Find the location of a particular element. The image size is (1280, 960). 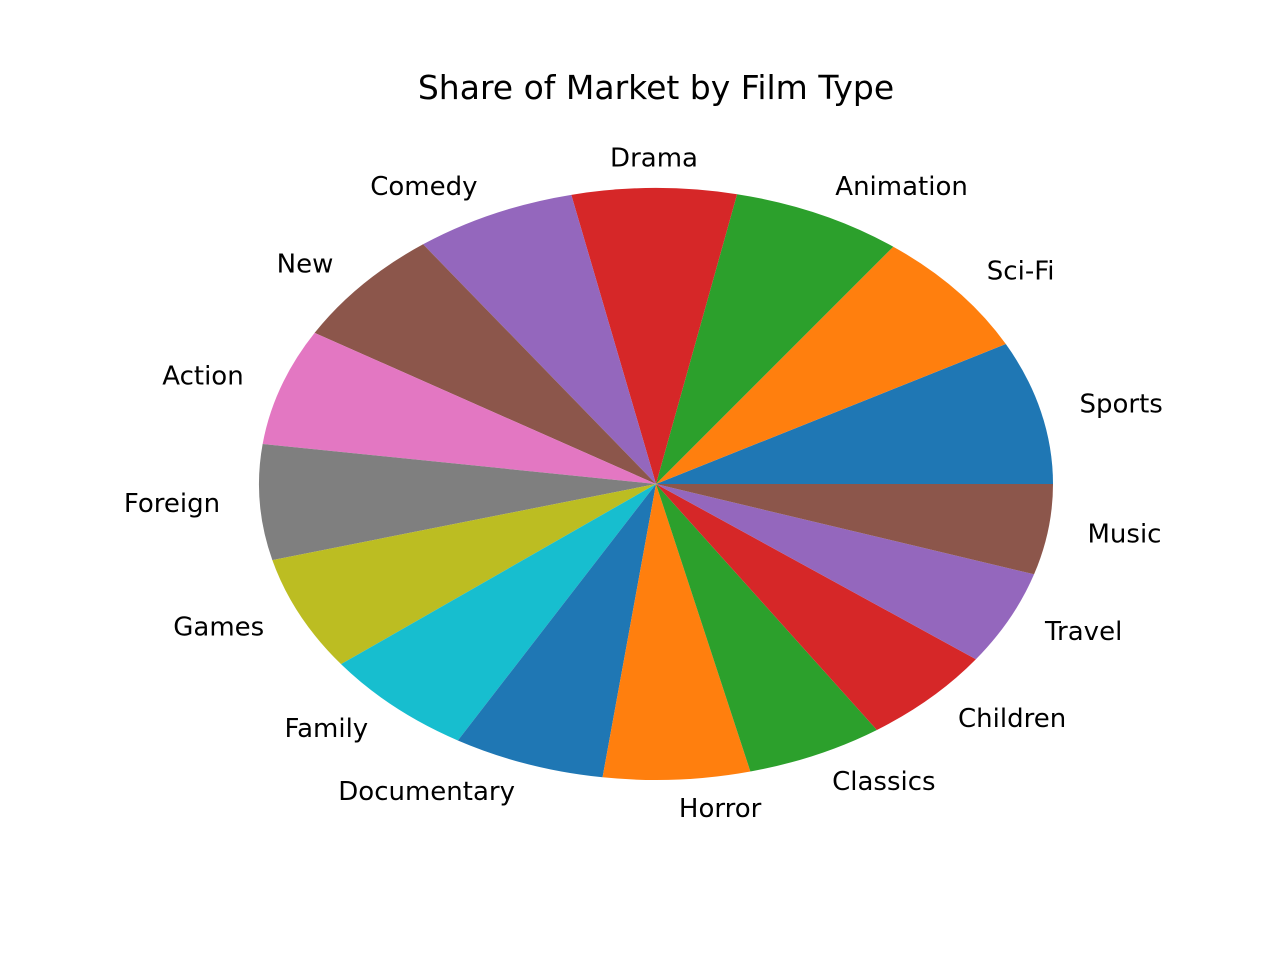

pie-slice-documentary is located at coordinates (556, 631).